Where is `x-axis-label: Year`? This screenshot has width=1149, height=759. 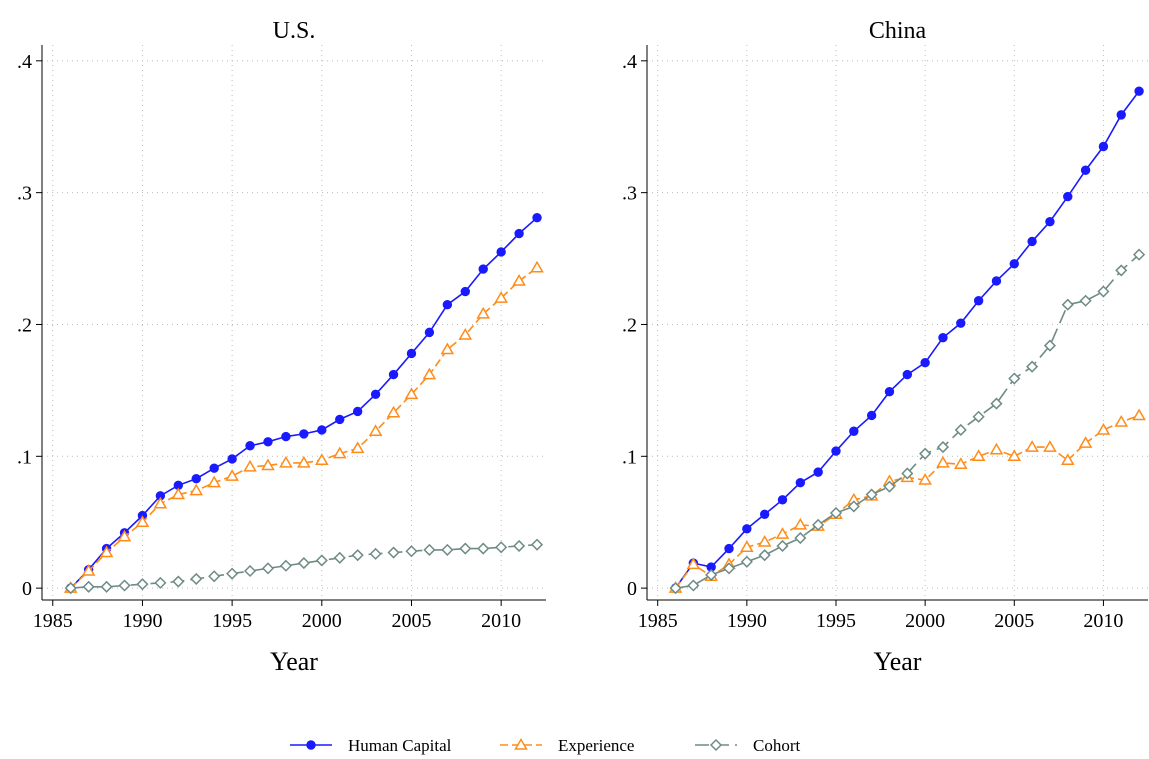
x-axis-label: Year is located at coordinates (898, 661).